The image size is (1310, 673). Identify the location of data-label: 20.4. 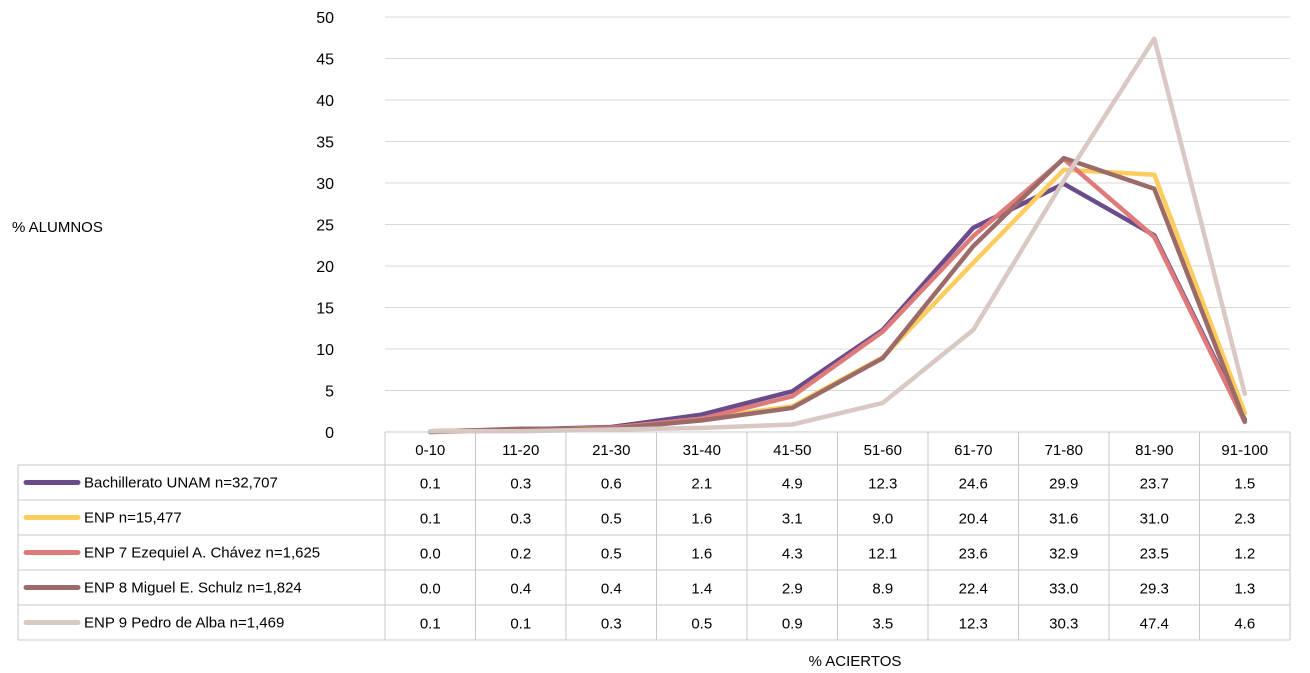
(973, 519).